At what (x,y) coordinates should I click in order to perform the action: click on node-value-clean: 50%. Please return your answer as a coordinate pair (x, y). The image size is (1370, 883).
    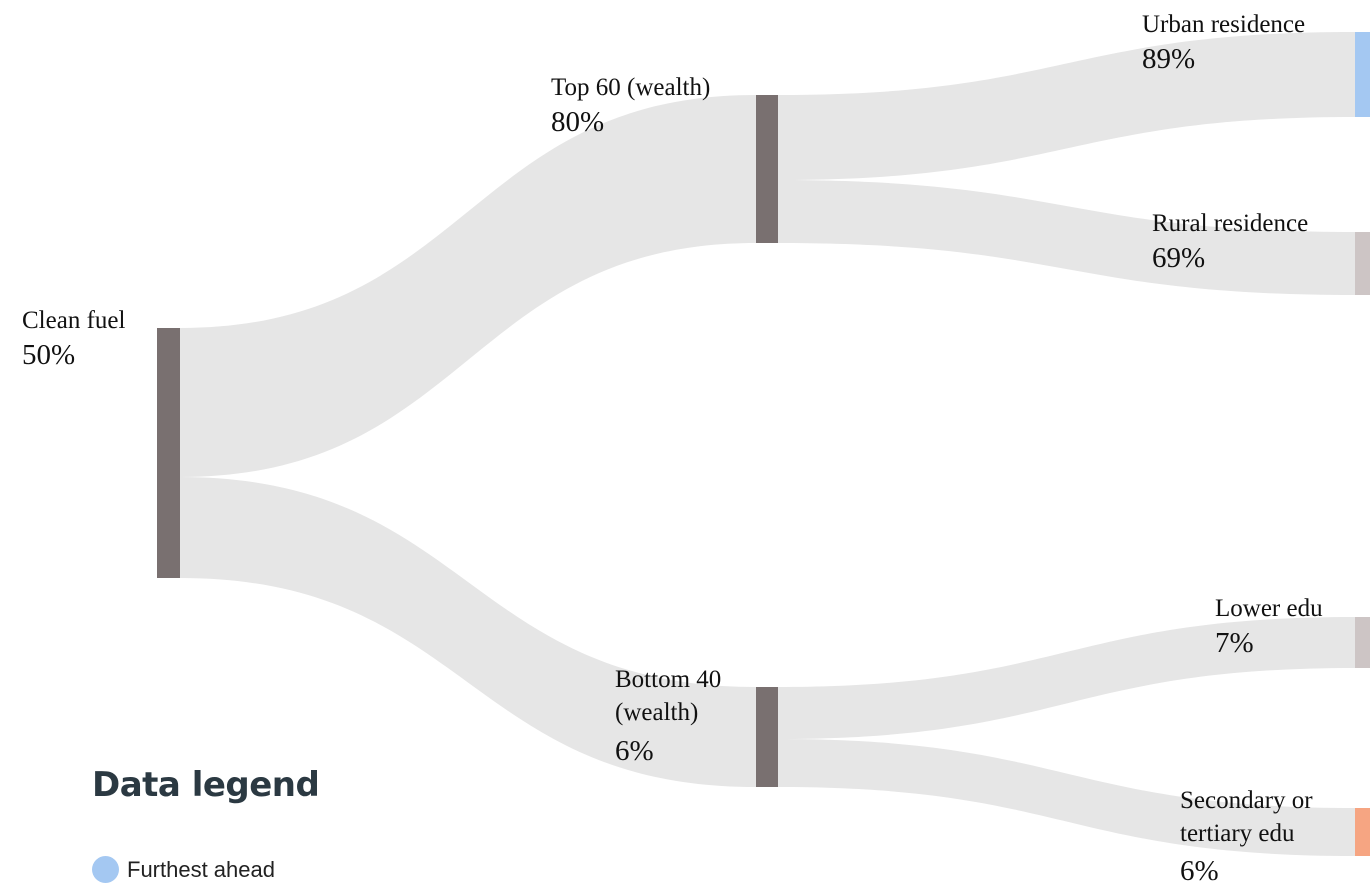
    Looking at the image, I should click on (48, 355).